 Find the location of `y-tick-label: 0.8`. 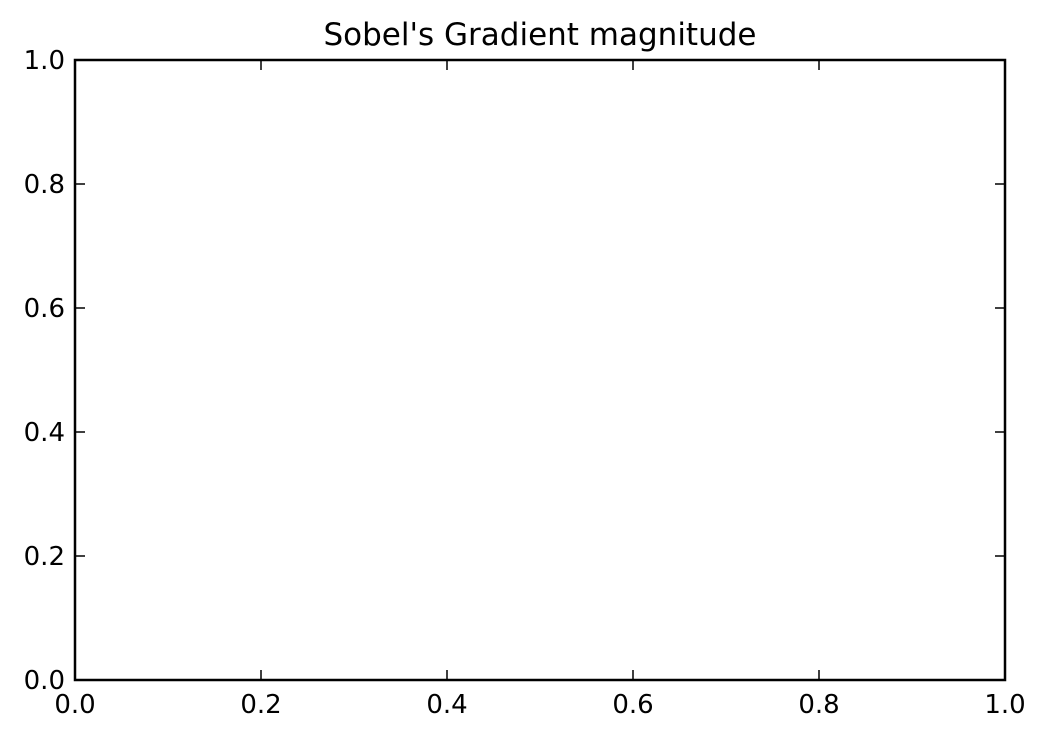

y-tick-label: 0.8 is located at coordinates (44, 185).